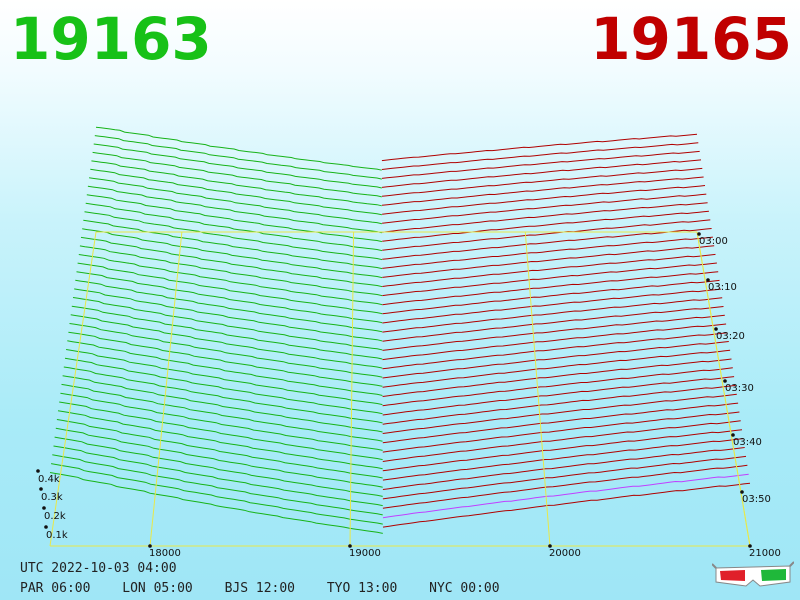 This screenshot has height=600, width=800. Describe the element at coordinates (98, 568) in the screenshot. I see `utc-time: UTC 2022-10-03 04:00` at that location.